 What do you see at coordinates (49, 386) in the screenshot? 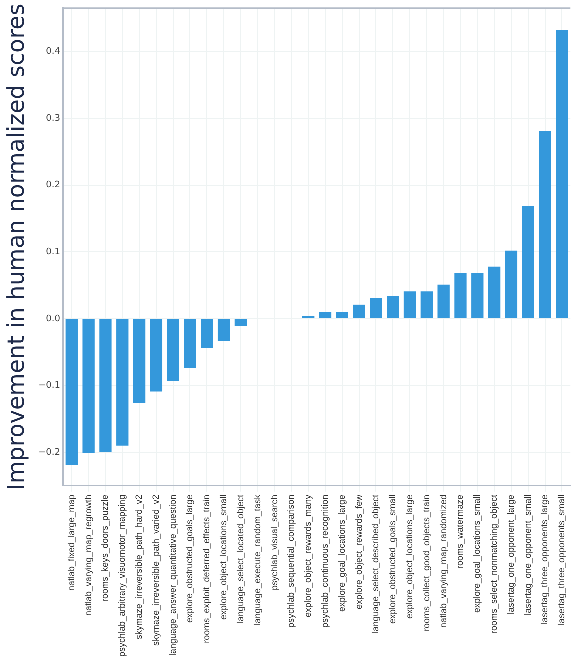
I see `y-tick-label: −0.1` at bounding box center [49, 386].